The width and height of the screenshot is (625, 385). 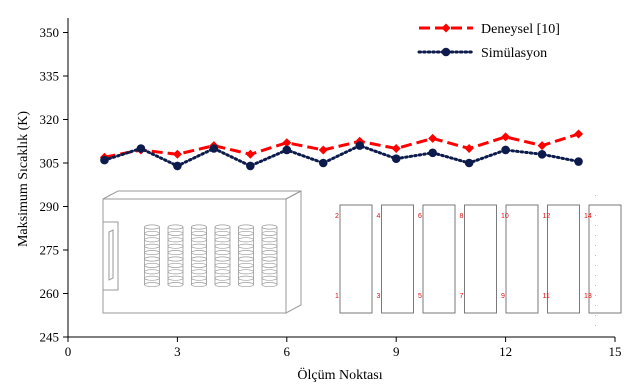 I want to click on y-tick-label: 320, so click(x=50, y=119).